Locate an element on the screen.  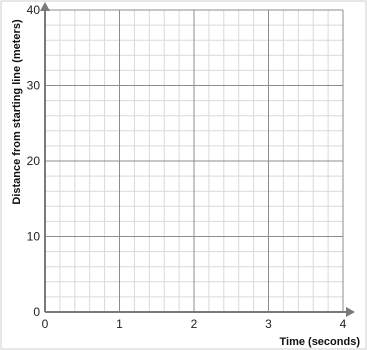
x-axis-title: Time (seconds) is located at coordinates (320, 342).